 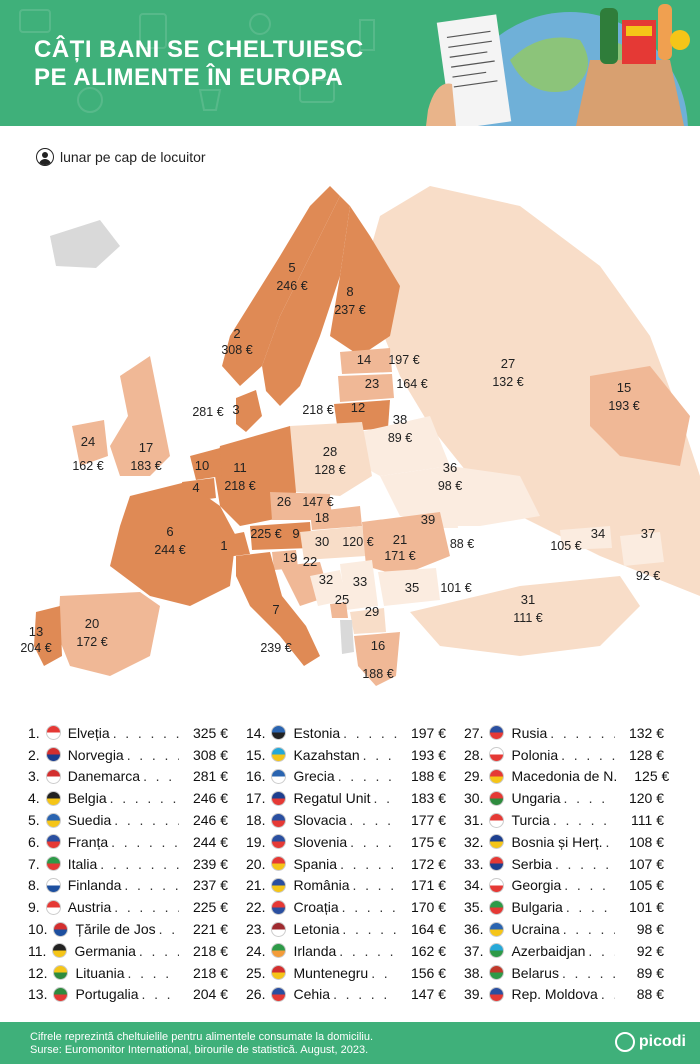 What do you see at coordinates (284, 501) in the screenshot?
I see `map-label-number: 26` at bounding box center [284, 501].